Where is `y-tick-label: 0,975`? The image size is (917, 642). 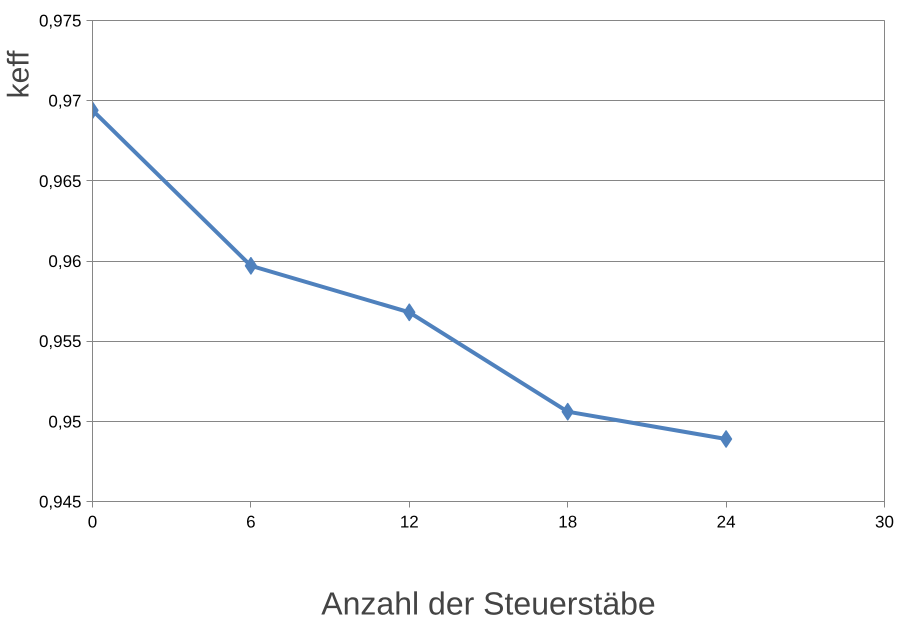 y-tick-label: 0,975 is located at coordinates (60, 21).